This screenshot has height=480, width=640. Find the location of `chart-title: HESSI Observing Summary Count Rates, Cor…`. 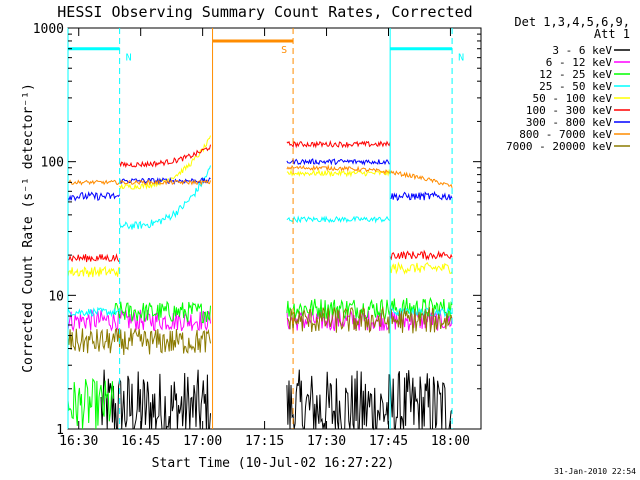

chart-title: HESSI Observing Summary Count Rates, Cor… is located at coordinates (264, 12).